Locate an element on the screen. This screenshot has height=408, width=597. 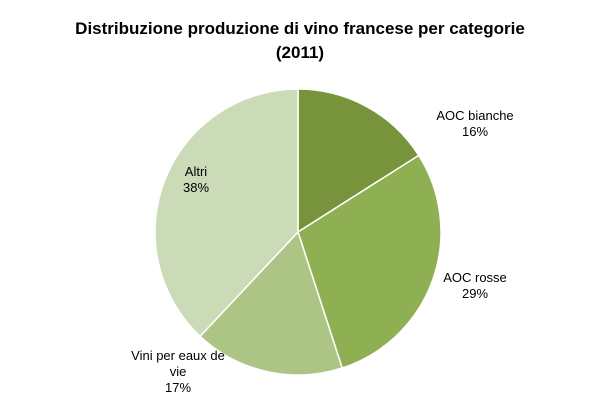
slice-value-altri: 38% is located at coordinates (196, 187).